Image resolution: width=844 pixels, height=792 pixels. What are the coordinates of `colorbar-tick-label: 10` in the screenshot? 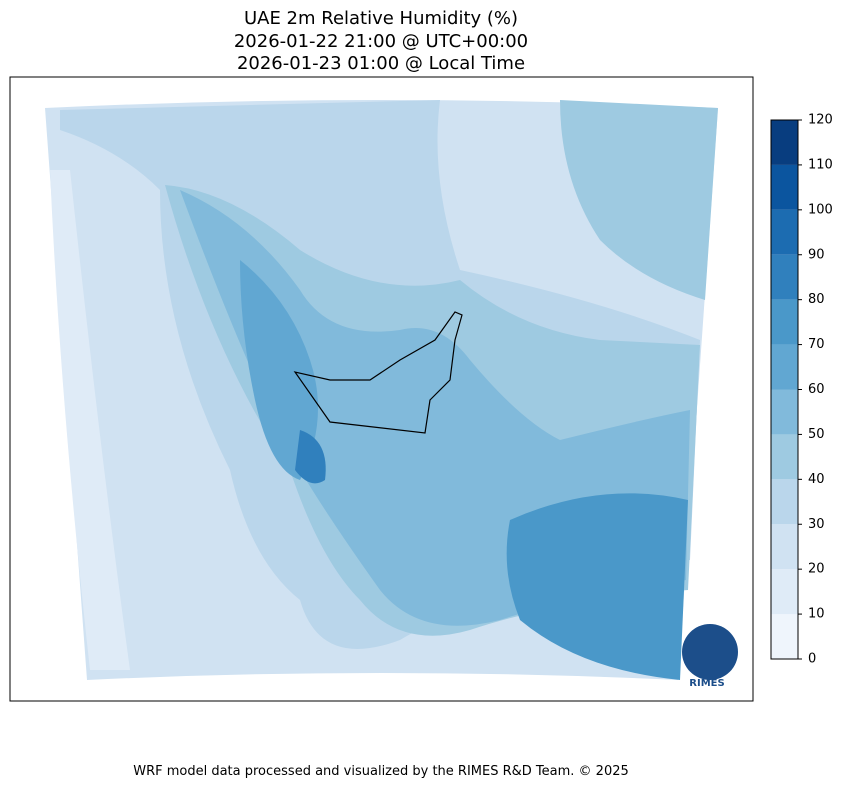 It's located at (816, 614).